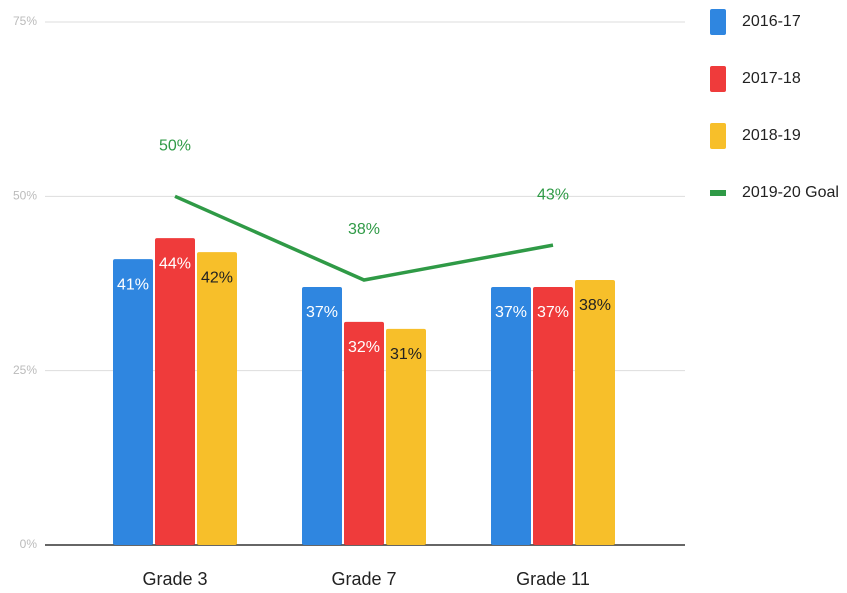 The image size is (847, 593). I want to click on data-label: 44%, so click(175, 263).